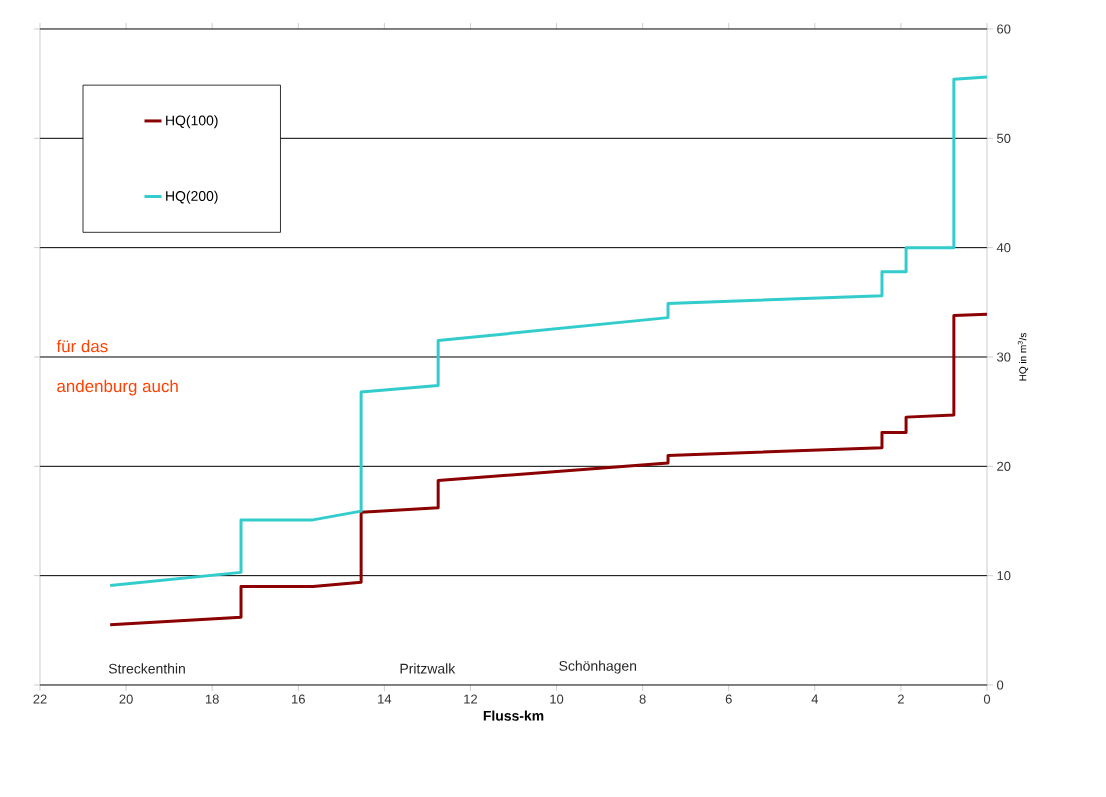 The width and height of the screenshot is (1106, 797). What do you see at coordinates (642, 699) in the screenshot?
I see `x-tick-label: 8` at bounding box center [642, 699].